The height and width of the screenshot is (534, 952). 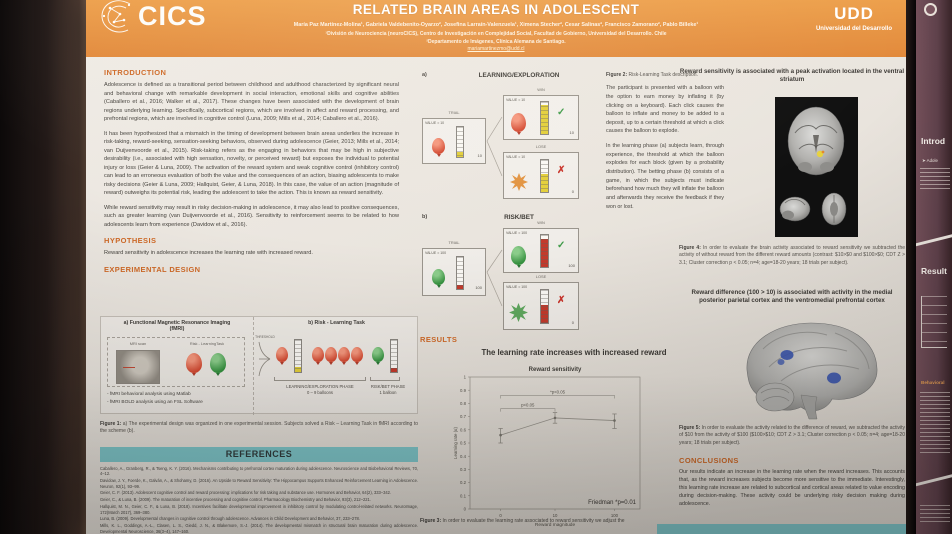 I want to click on svg-text: Reward sensitivity, so click(x=555, y=370).